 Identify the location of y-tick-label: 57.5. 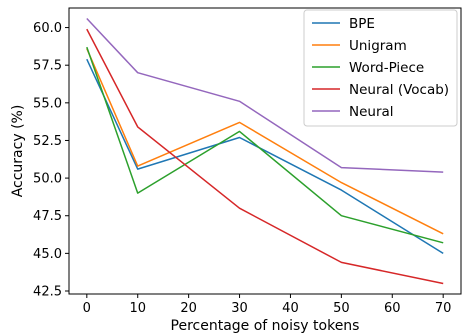
(47, 66).